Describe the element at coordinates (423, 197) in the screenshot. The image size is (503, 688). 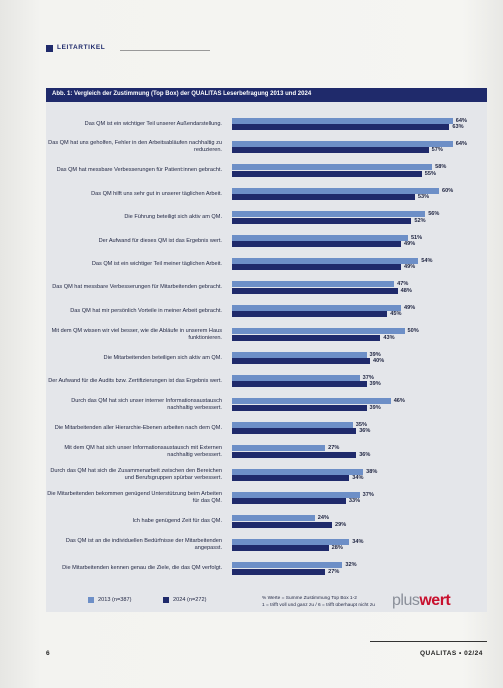
I see `value-label: 53%` at that location.